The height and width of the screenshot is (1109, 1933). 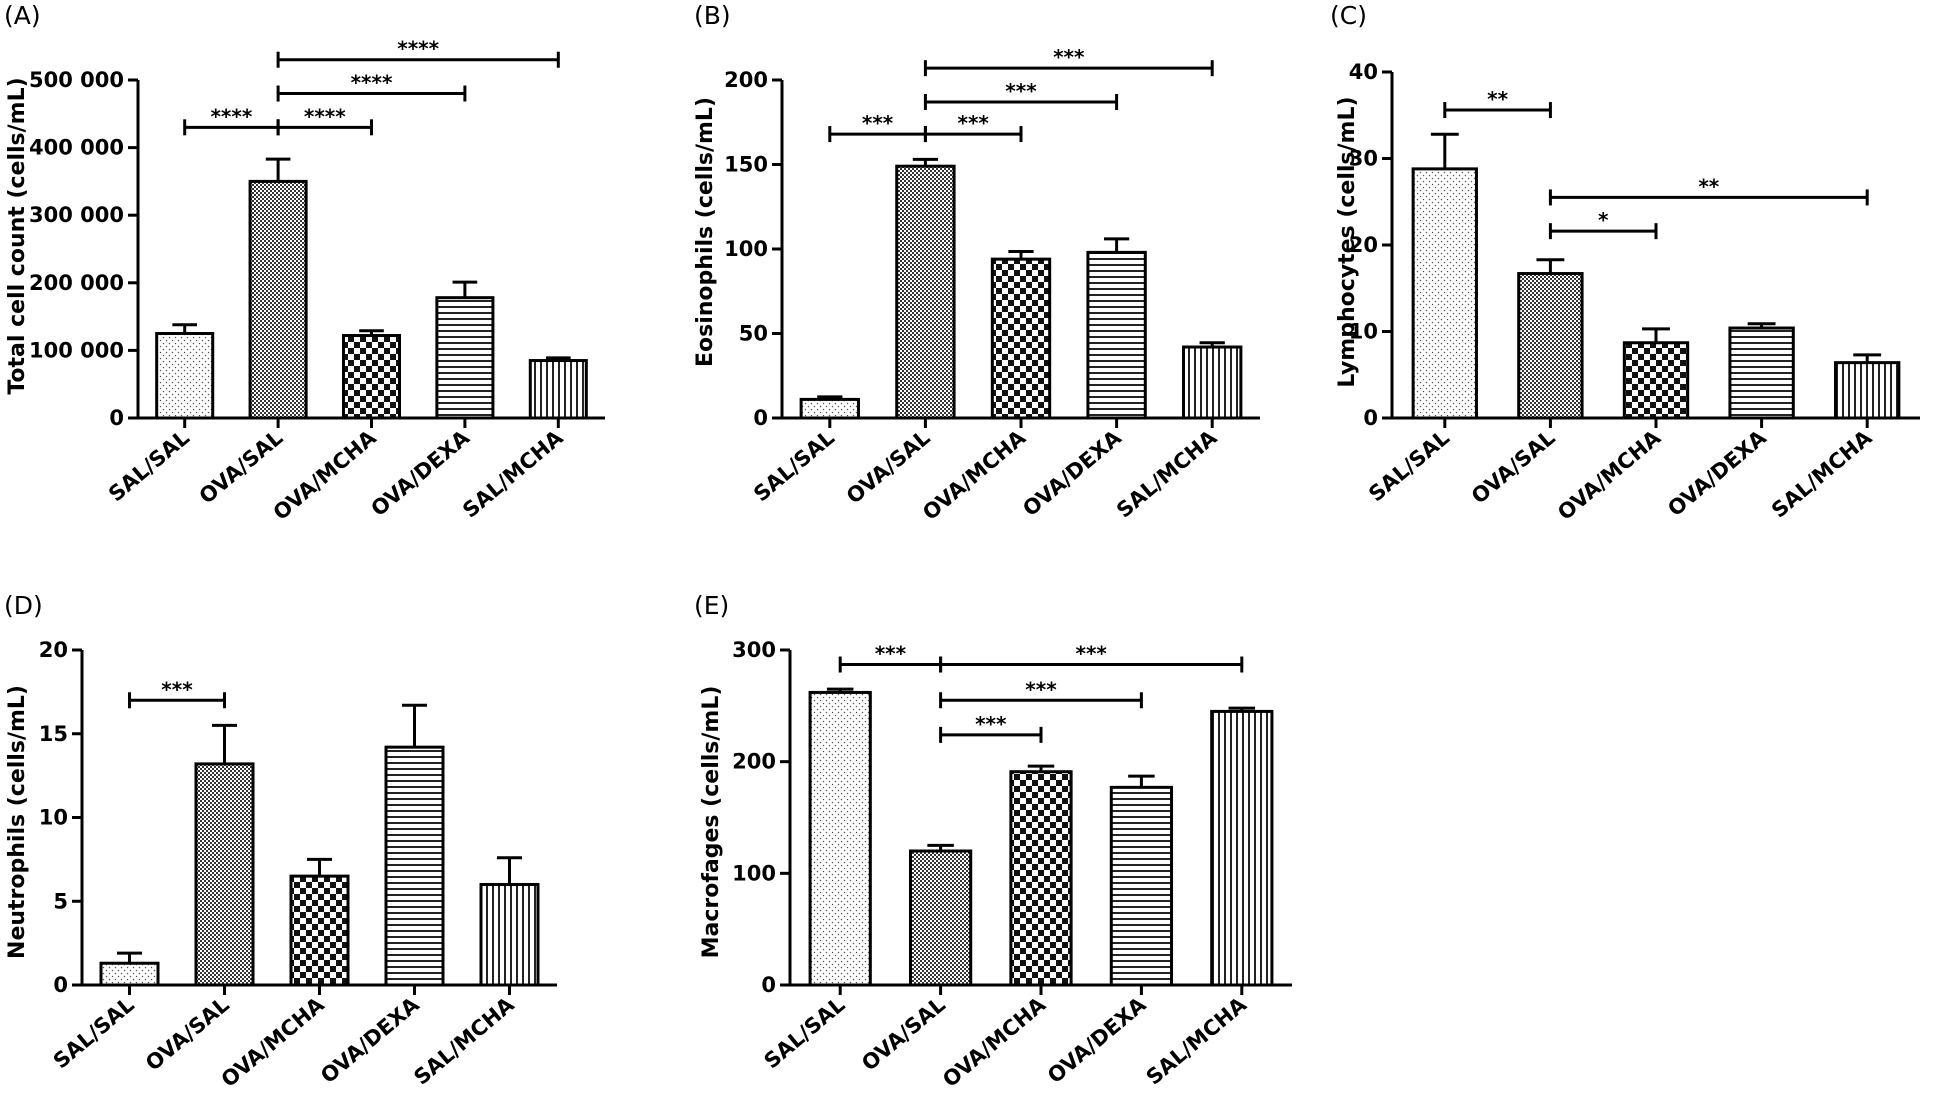 I want to click on y-axis-title: Eosinophils (cells/mL), so click(x=705, y=232).